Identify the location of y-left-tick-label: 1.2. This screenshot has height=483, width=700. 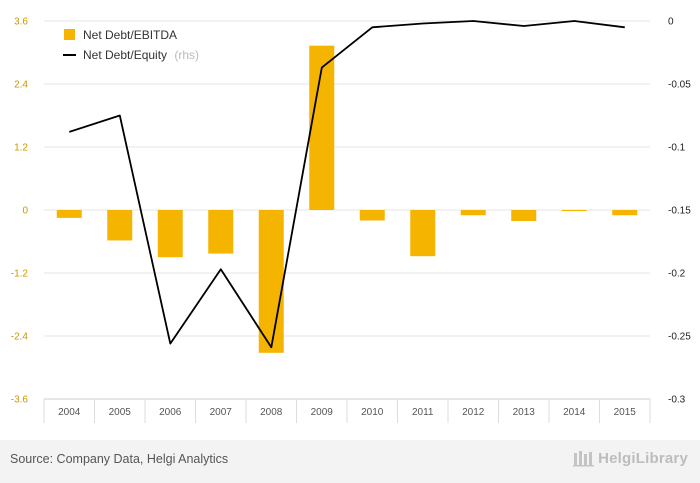
(21, 148).